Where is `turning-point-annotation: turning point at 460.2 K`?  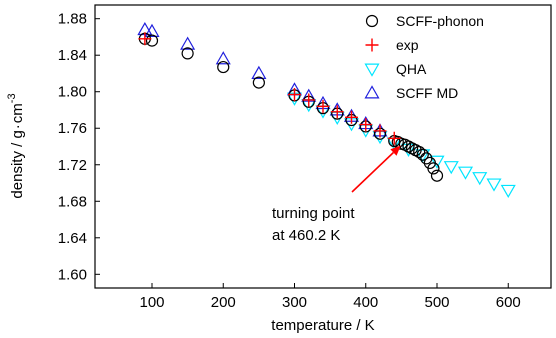 turning-point-annotation: turning point at 460.2 K is located at coordinates (336, 194).